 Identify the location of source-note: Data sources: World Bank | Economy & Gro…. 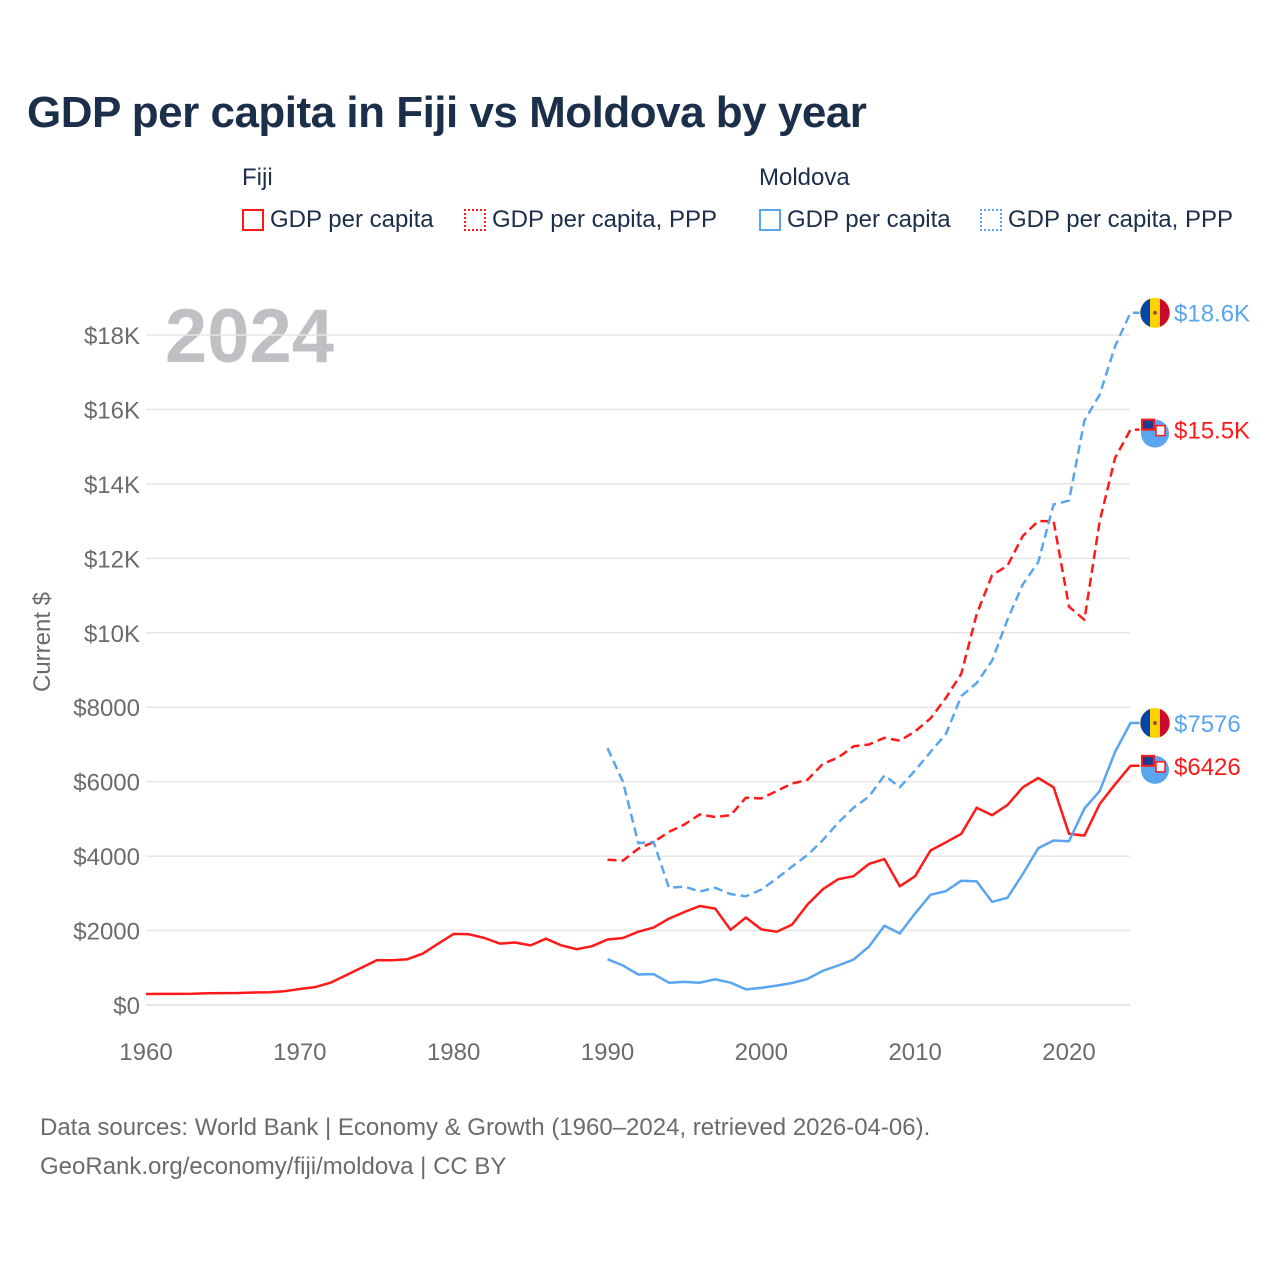
(485, 1147).